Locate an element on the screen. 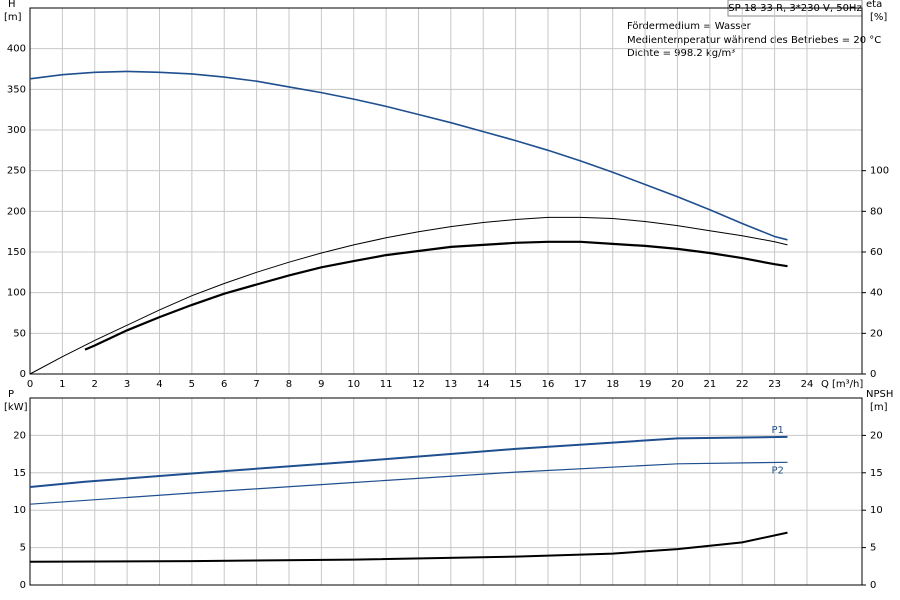 The width and height of the screenshot is (900, 600). x-tick-label: 17 is located at coordinates (580, 384).